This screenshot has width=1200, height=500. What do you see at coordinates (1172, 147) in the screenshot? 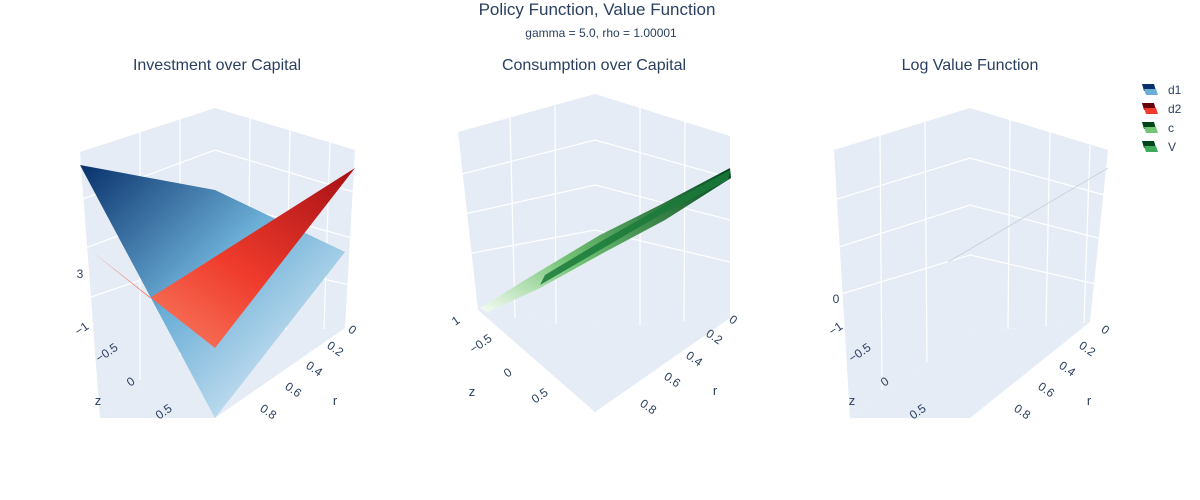
I see `legend-label: V` at bounding box center [1172, 147].